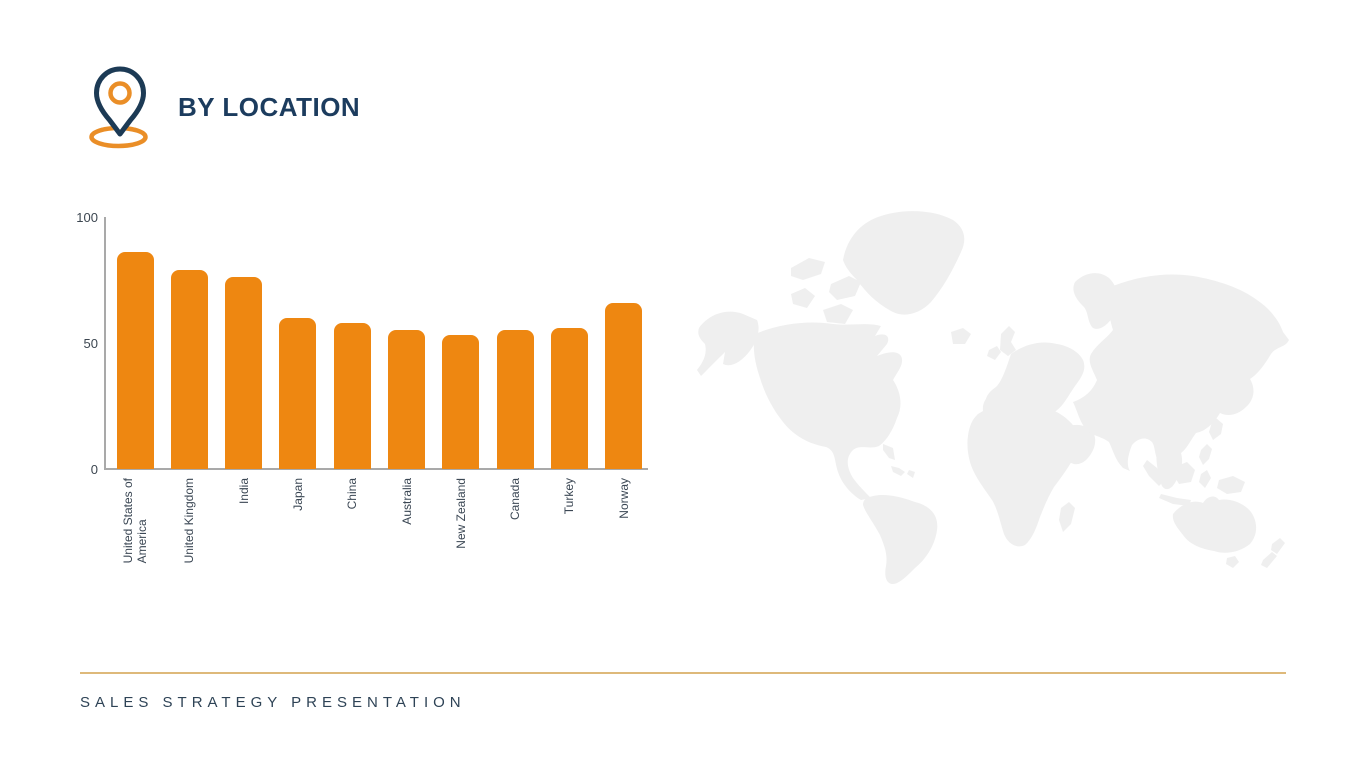 The width and height of the screenshot is (1366, 768). I want to click on y-tick-label: 50, so click(90, 343).